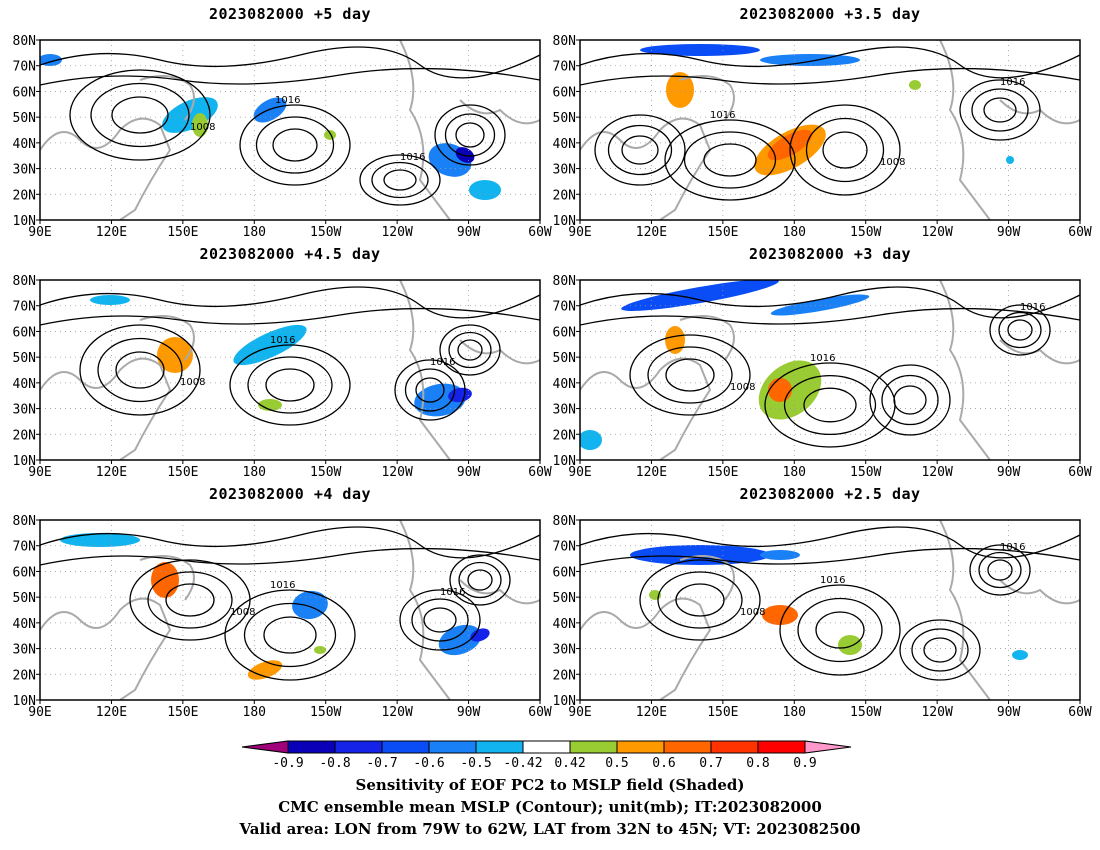 Image resolution: width=1100 pixels, height=850 pixels. Describe the element at coordinates (830, 14) in the screenshot. I see `panel-title: 2023082000 +3.5 day` at that location.